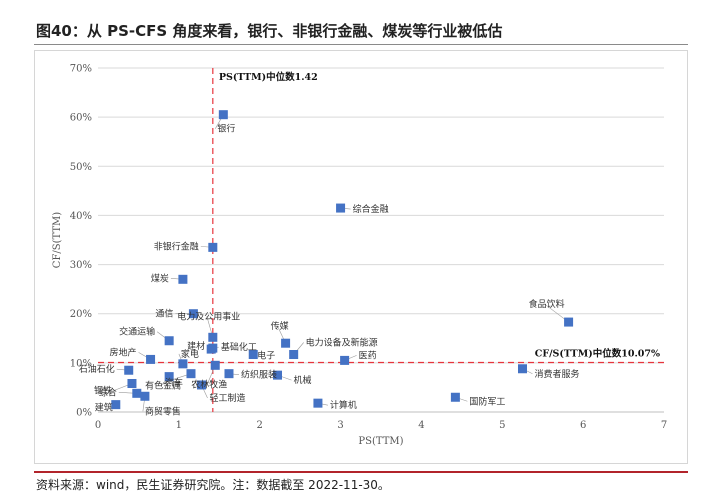  What do you see at coordinates (108, 392) in the screenshot?
I see `point-label: 综合` at bounding box center [108, 392].